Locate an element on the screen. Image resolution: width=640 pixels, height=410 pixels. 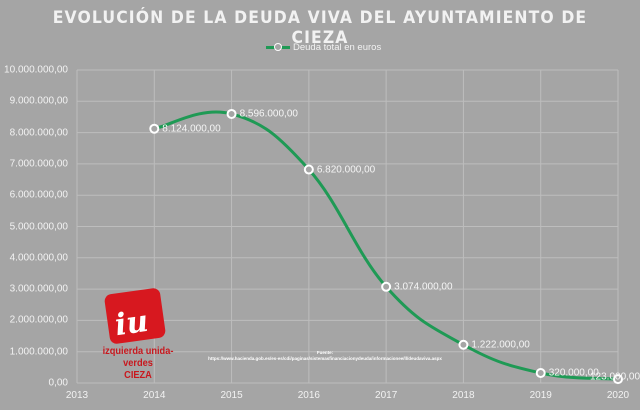
data-label: 1.222.000,00 is located at coordinates (500, 345).